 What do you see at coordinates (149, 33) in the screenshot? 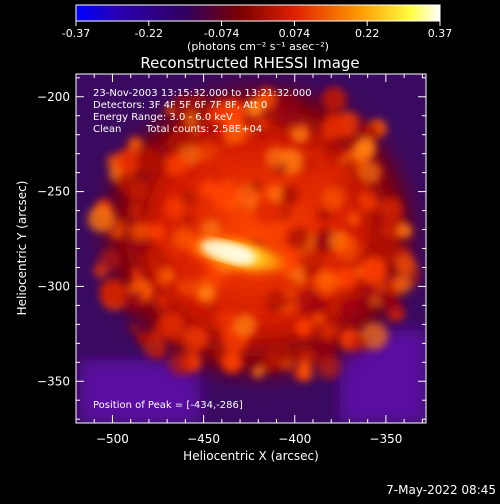
I see `colorbar-tick-label: -0.22` at bounding box center [149, 33].